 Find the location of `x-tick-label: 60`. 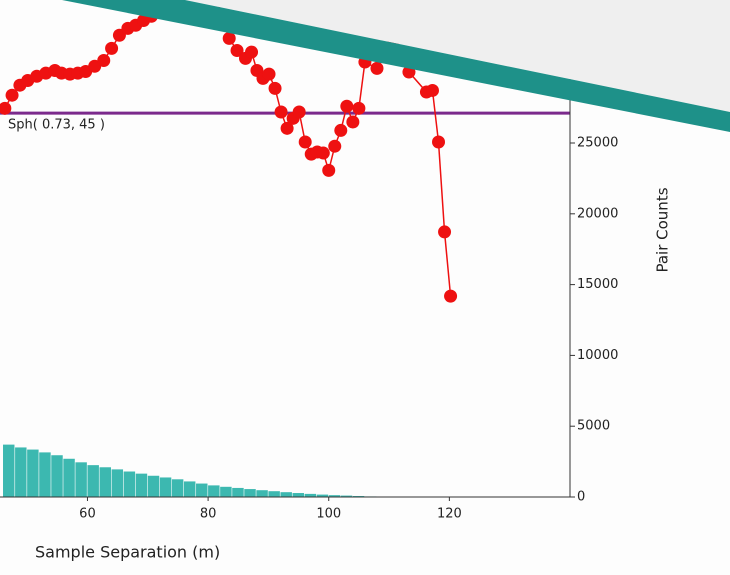

x-tick-label: 60 is located at coordinates (87, 514).